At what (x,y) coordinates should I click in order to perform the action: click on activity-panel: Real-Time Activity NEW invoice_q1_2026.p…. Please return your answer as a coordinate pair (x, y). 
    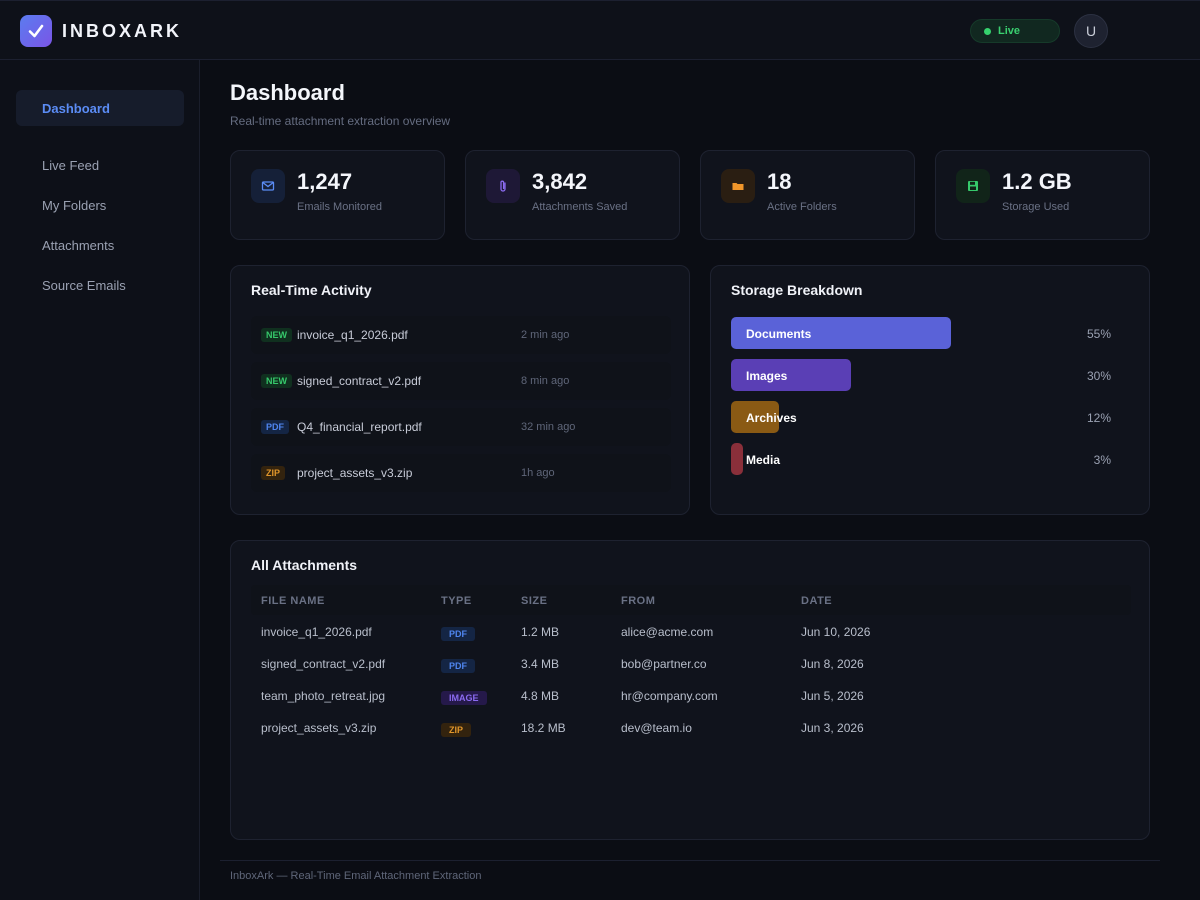
    Looking at the image, I should click on (460, 390).